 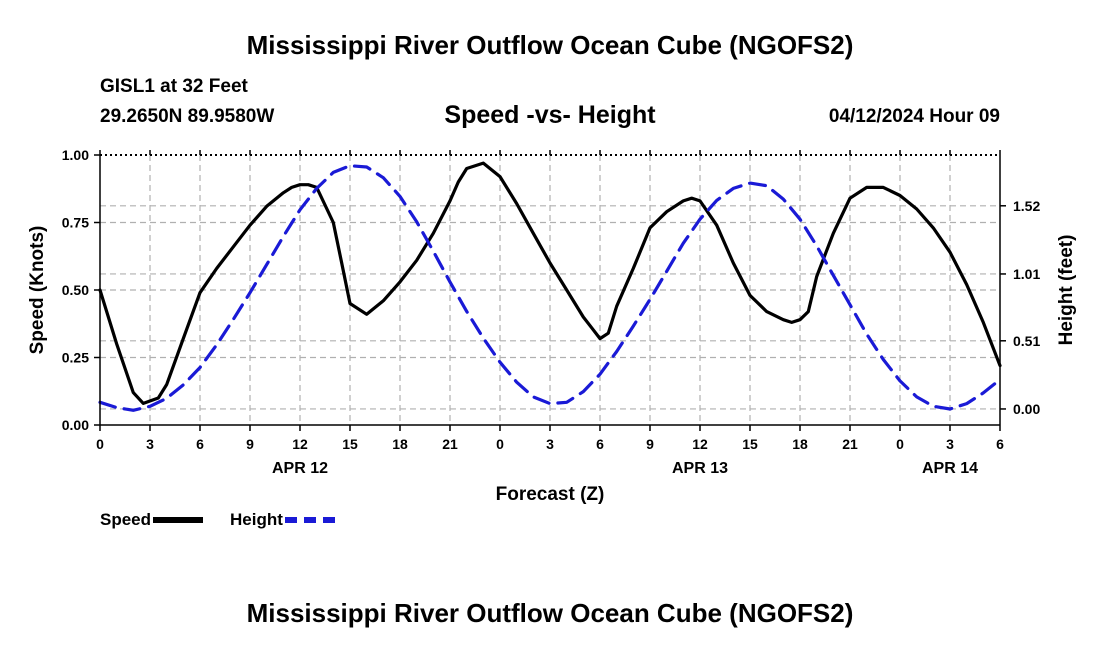 I want to click on y2-axis-title: Height (feet), so click(x=1066, y=290).